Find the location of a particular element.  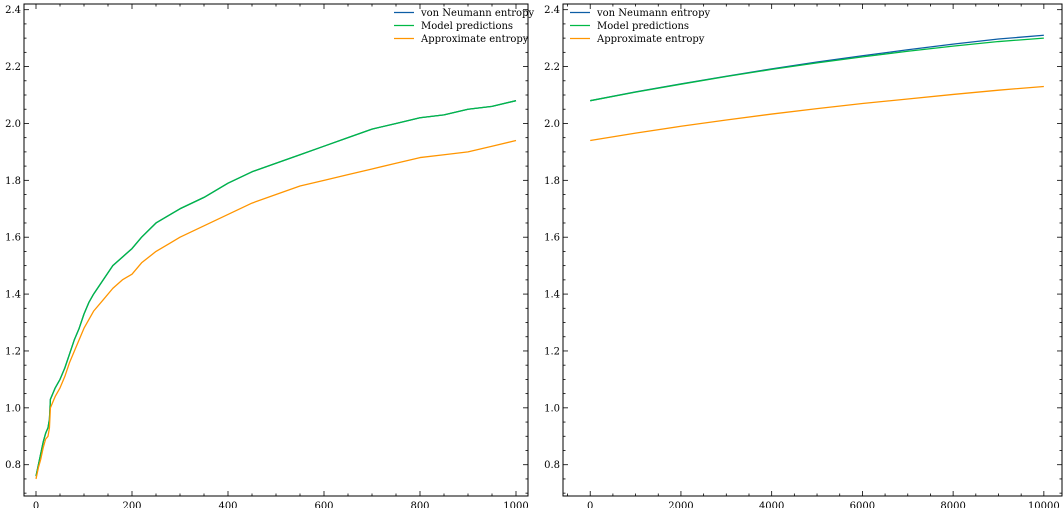

x-tick-label: 2000 is located at coordinates (680, 504).